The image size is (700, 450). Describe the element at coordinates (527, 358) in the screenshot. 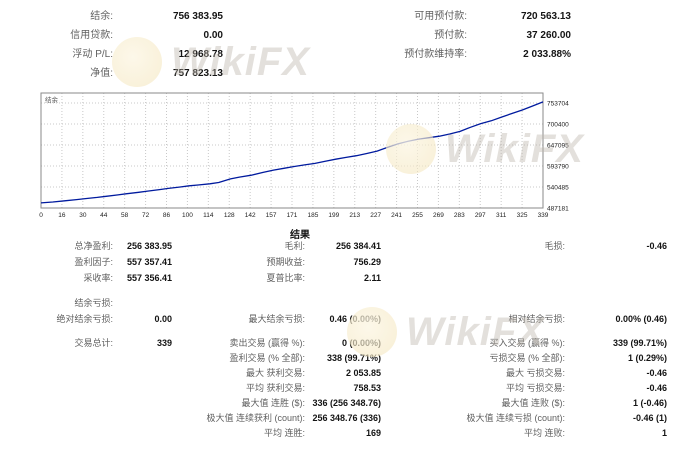

I see `stat-label: 亏损交易 (% 全部):` at that location.